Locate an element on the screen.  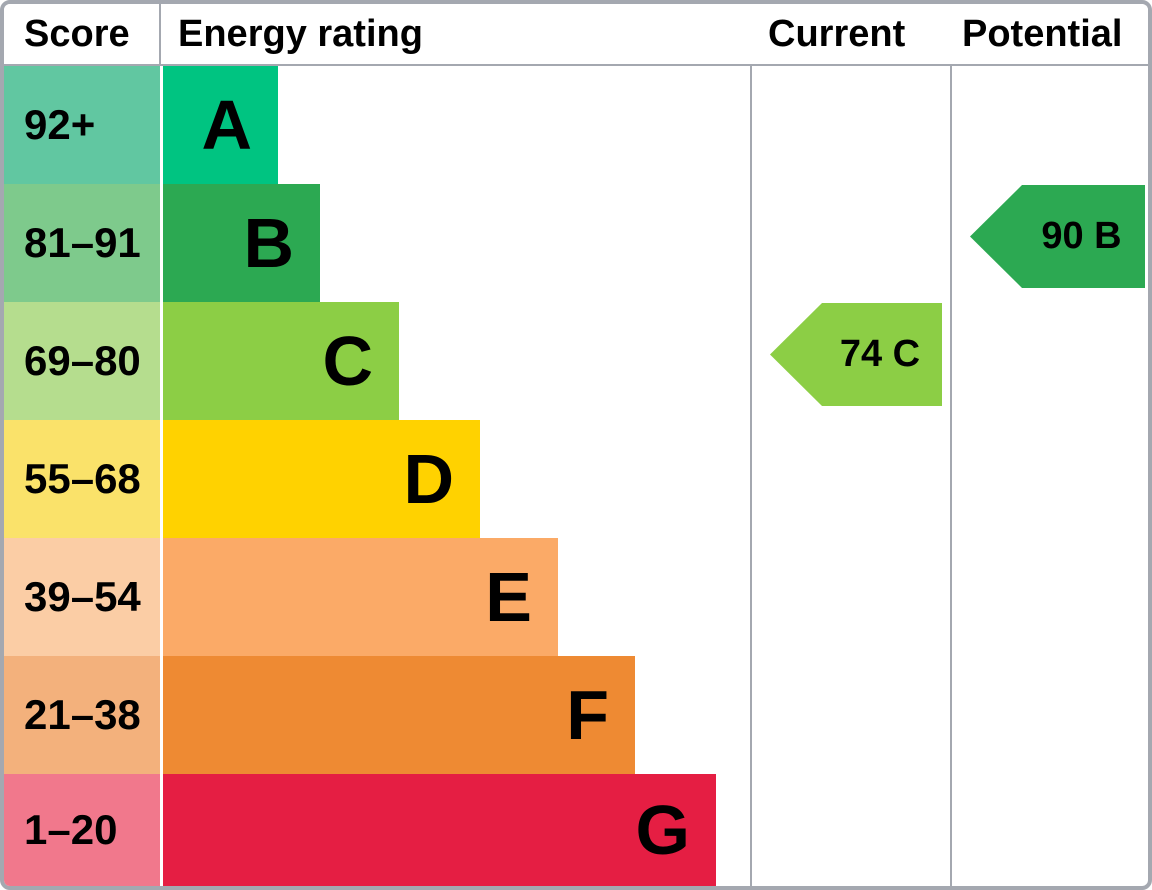
score-range-label: 1–20 is located at coordinates (71, 829).